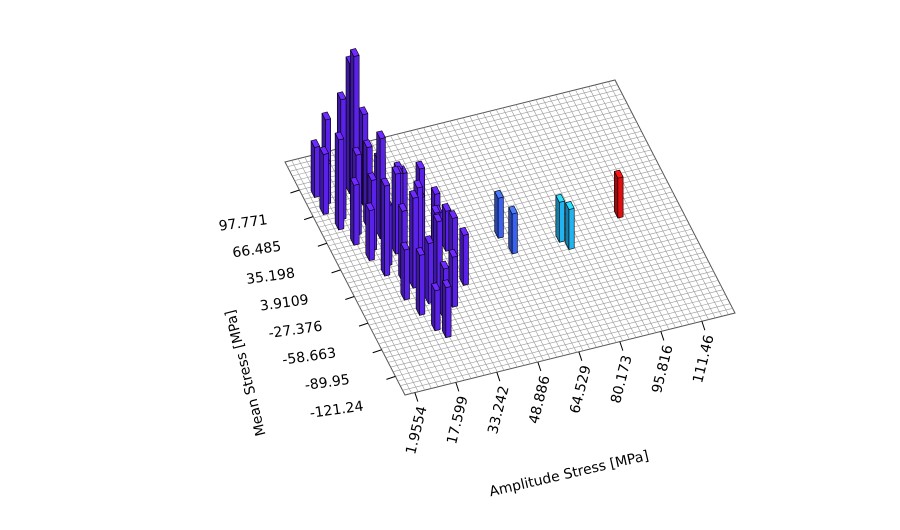 The image size is (900, 530). What do you see at coordinates (621, 379) in the screenshot?
I see `x-tick-label: 80.173` at bounding box center [621, 379].